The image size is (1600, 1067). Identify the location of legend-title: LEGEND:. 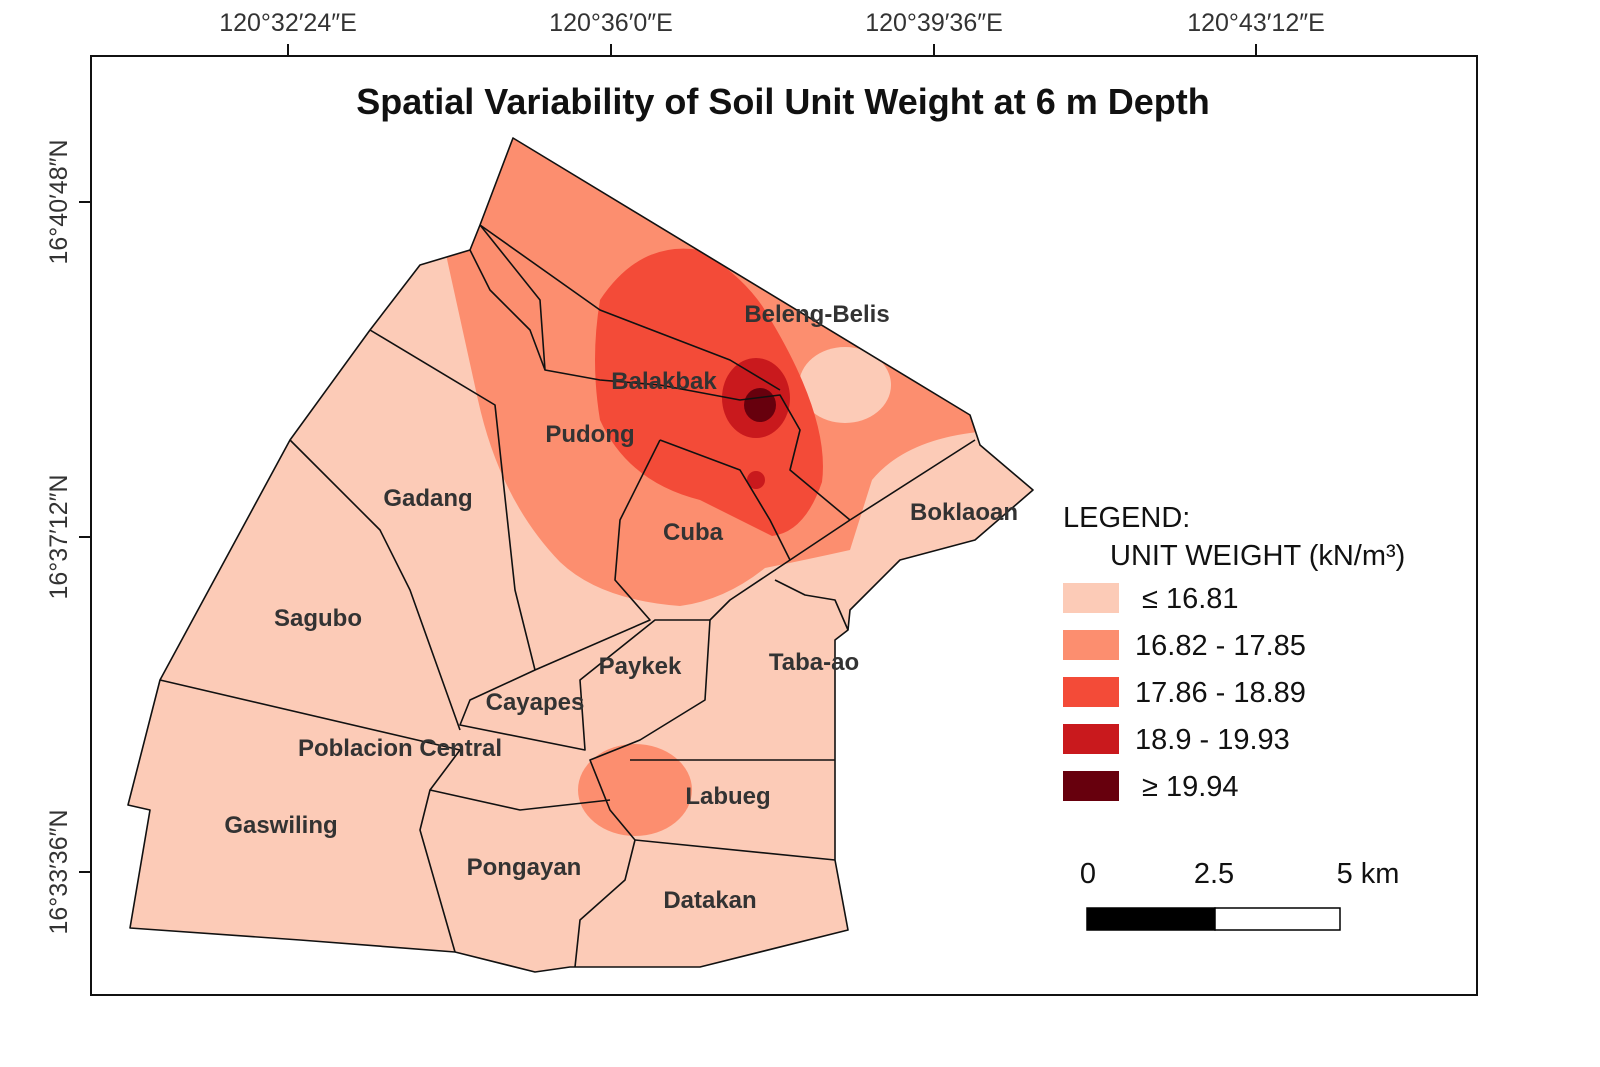
(1126, 518).